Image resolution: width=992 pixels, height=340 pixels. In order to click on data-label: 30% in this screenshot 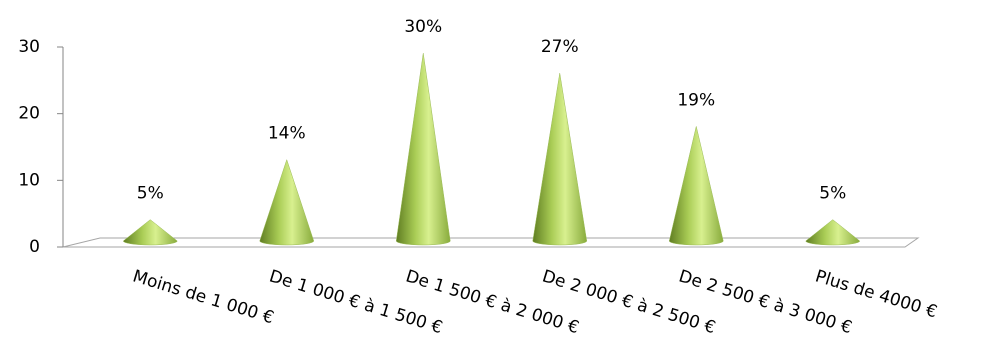, I will do `click(423, 27)`.